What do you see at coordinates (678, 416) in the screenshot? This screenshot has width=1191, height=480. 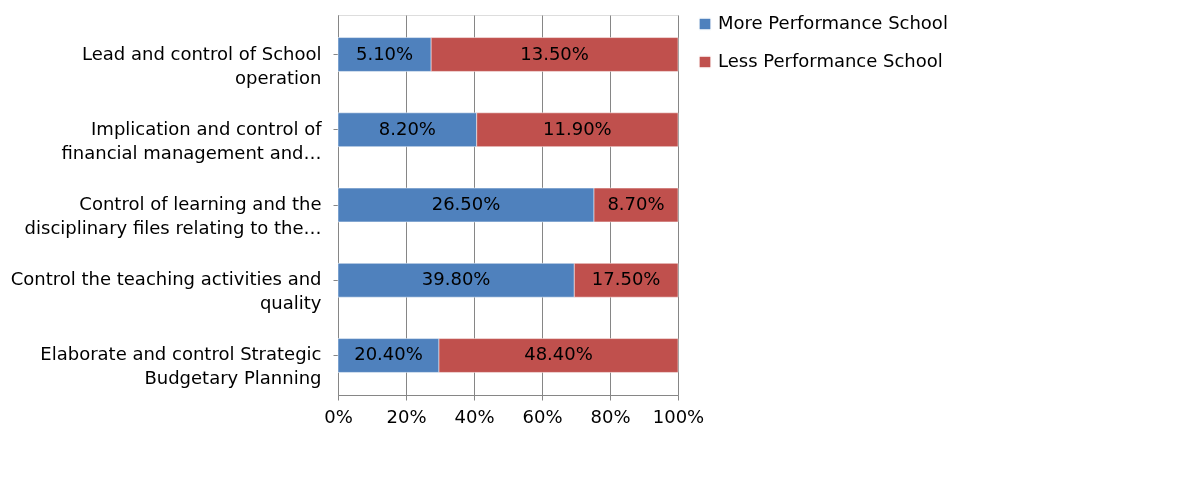 I see `x-tick-label: 100%` at bounding box center [678, 416].